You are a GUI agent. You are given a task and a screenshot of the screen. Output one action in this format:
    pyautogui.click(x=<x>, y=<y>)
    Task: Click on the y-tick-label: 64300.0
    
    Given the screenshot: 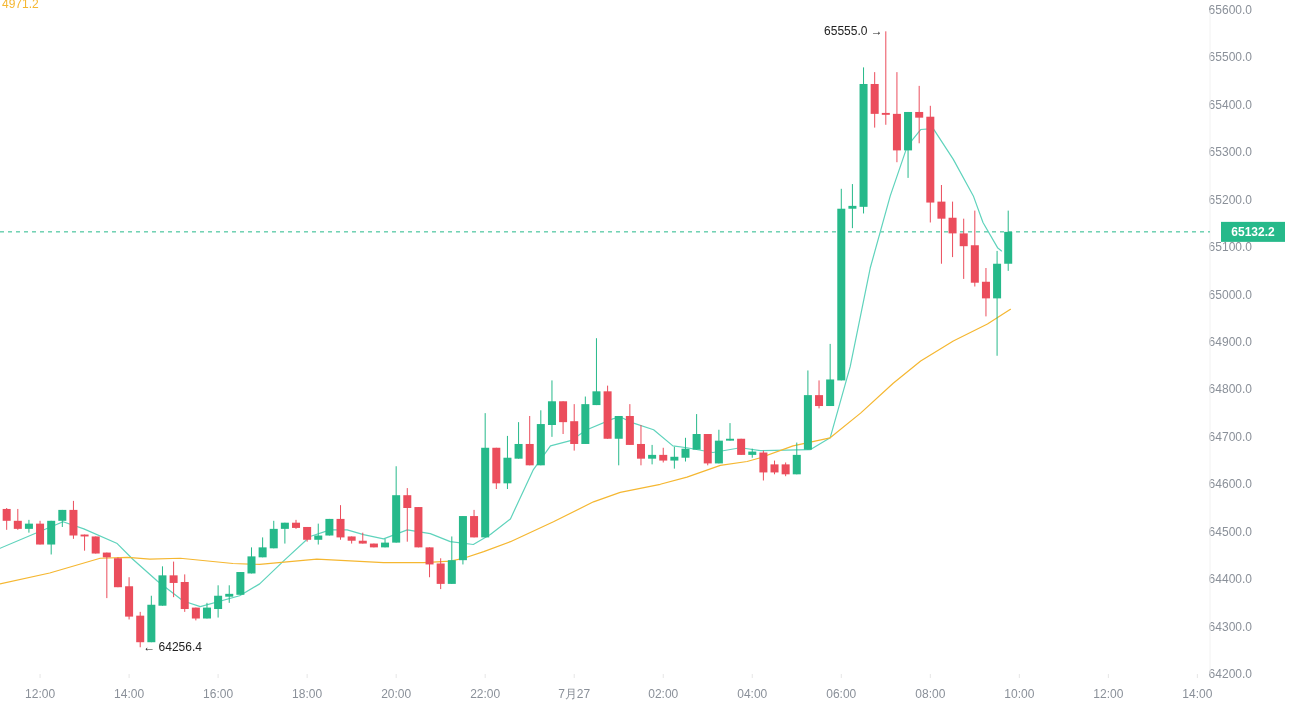 What is the action you would take?
    pyautogui.click(x=1230, y=626)
    